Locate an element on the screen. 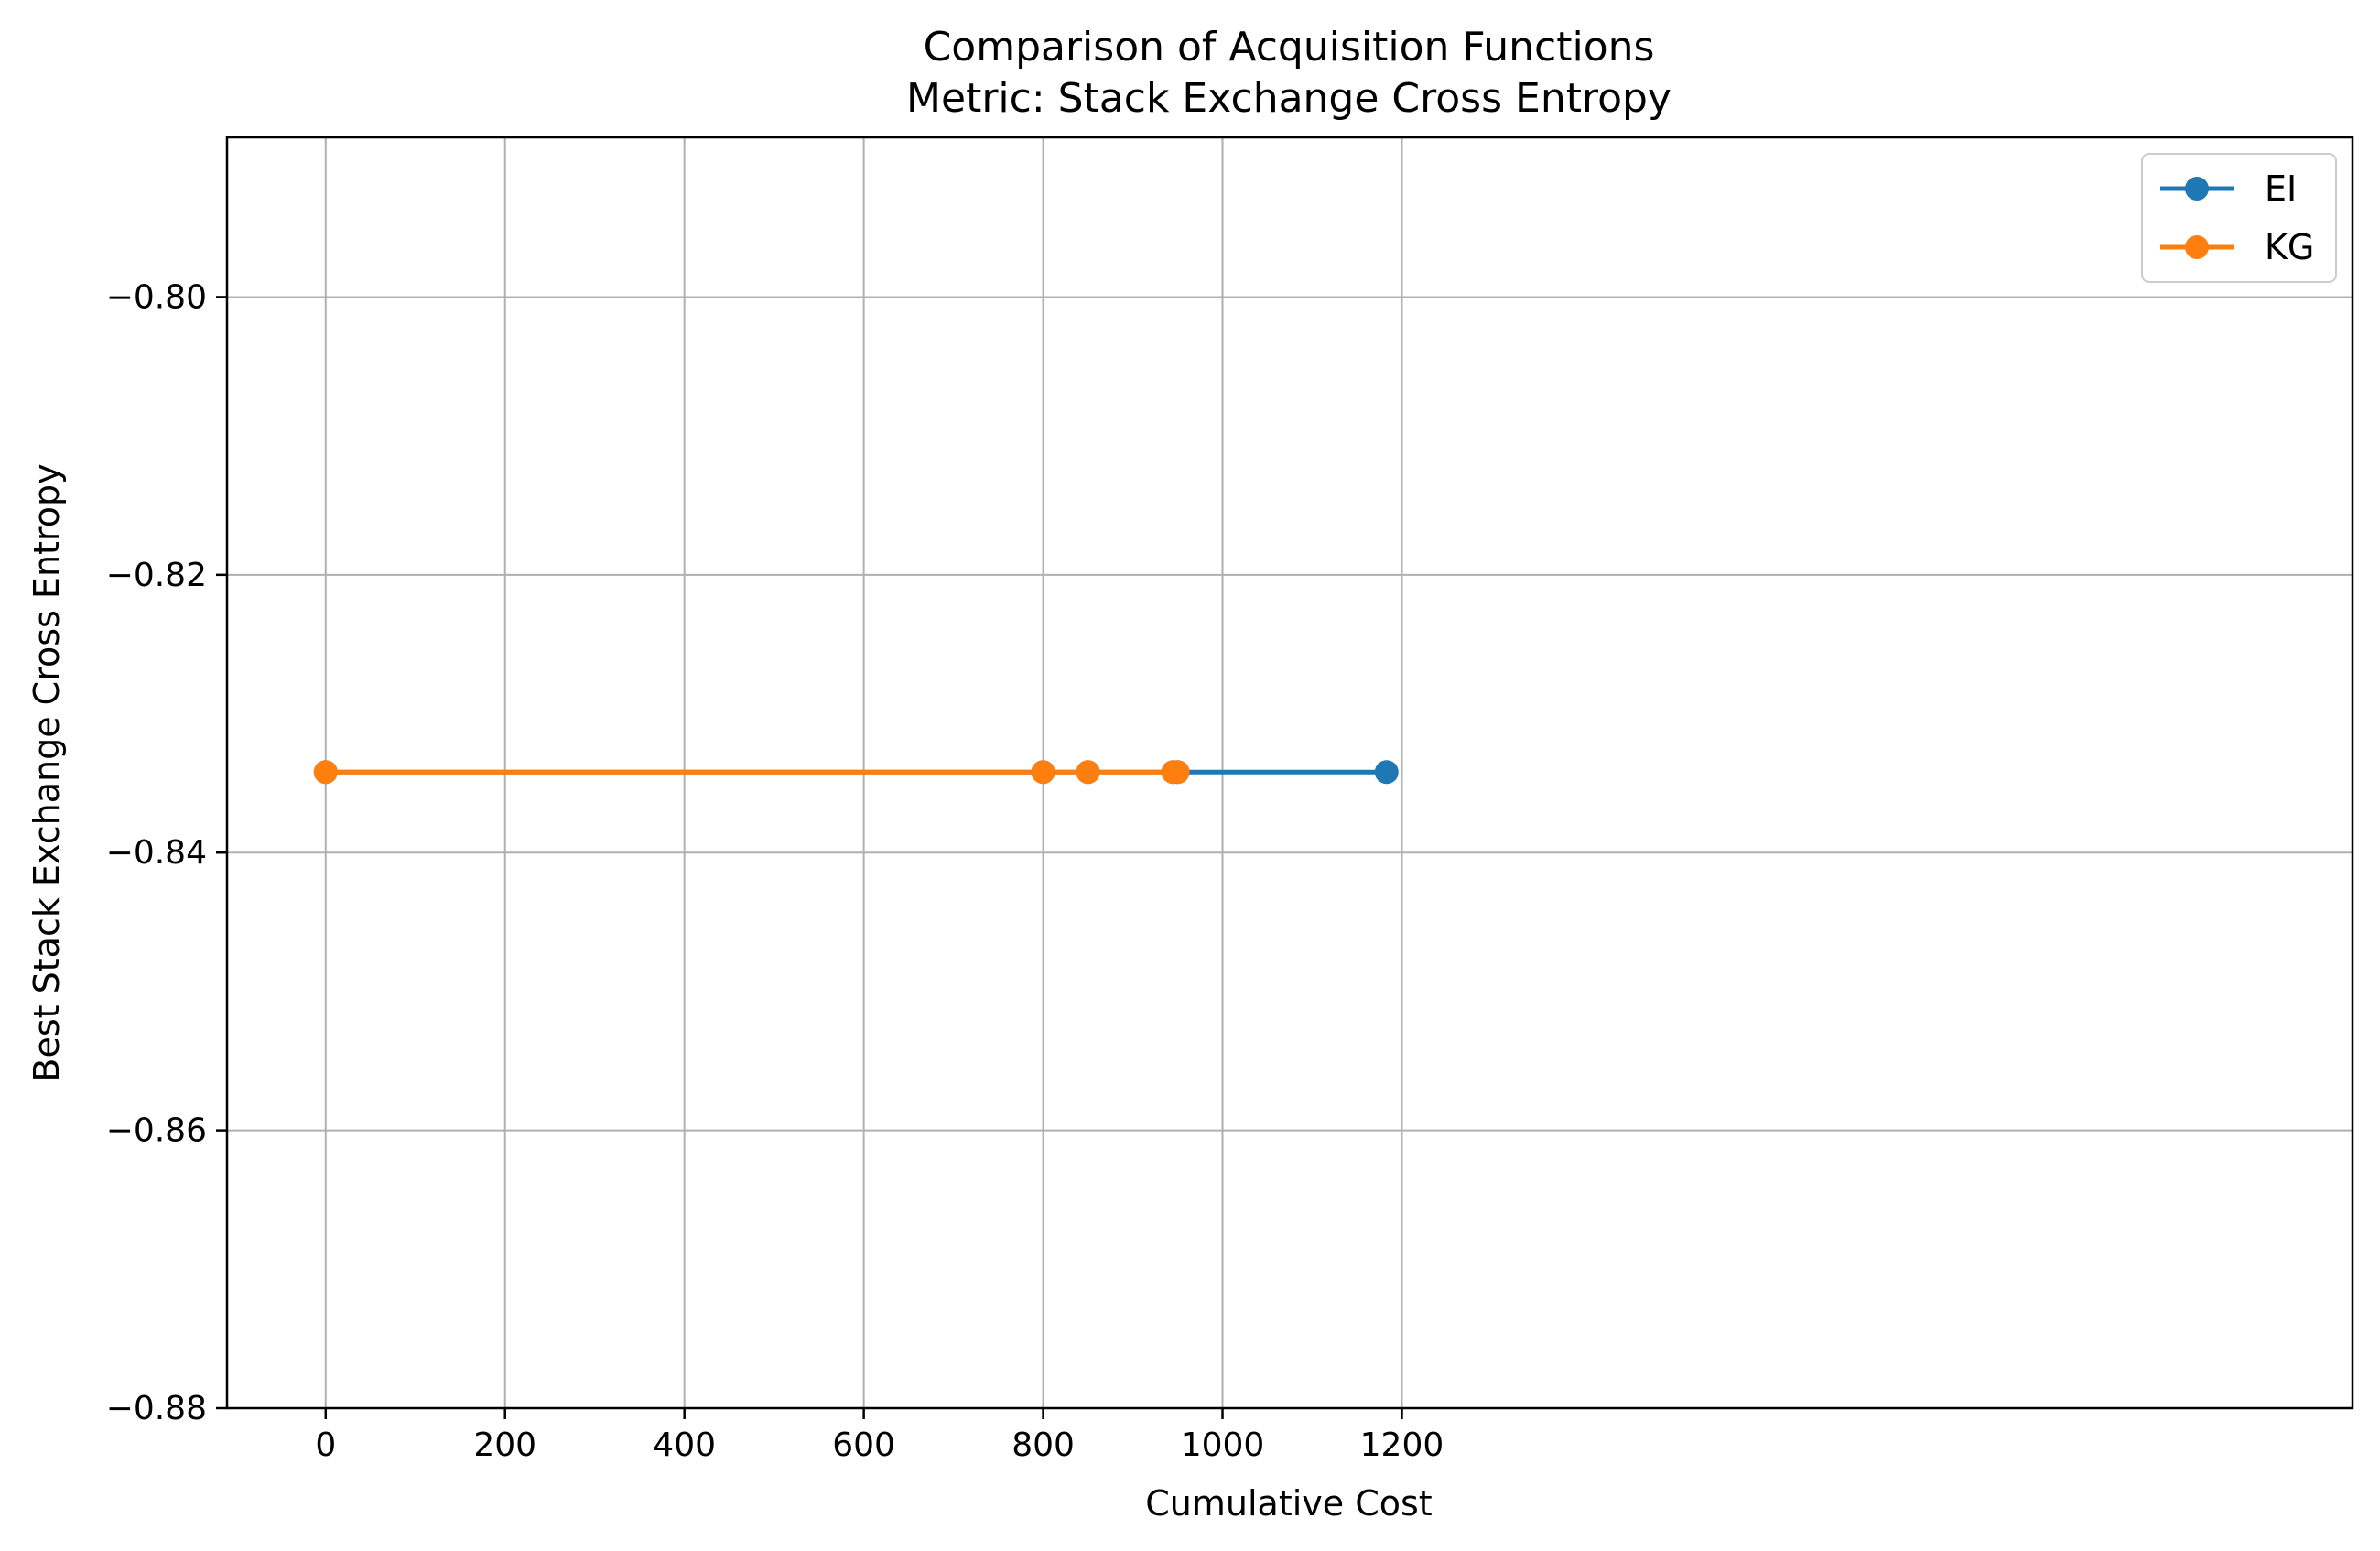 The height and width of the screenshot is (1551, 2380). y-tick-label: −0.86 is located at coordinates (156, 1131).